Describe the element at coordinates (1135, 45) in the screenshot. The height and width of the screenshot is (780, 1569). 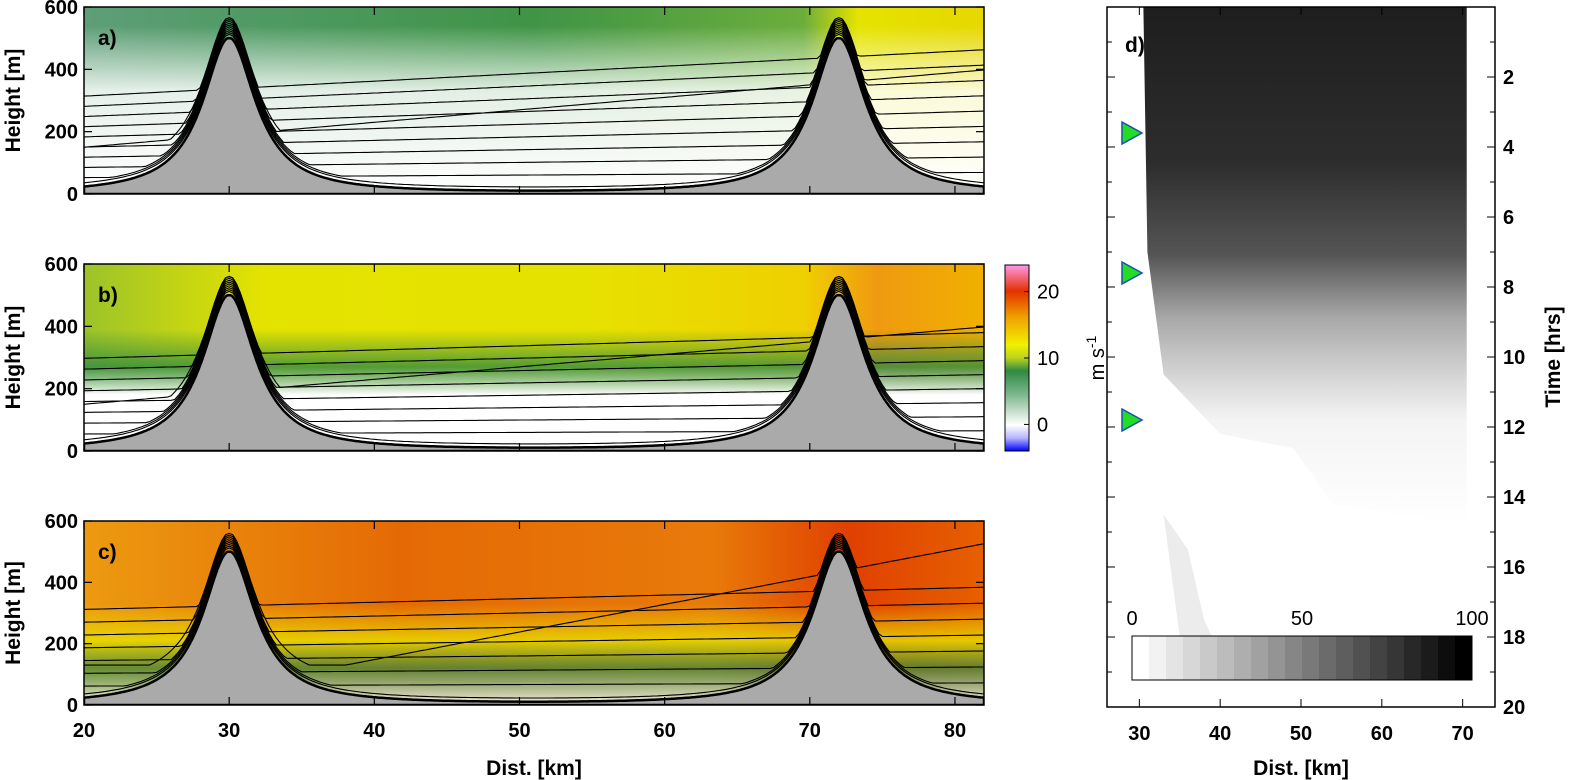
I see `panel-label: d)` at that location.